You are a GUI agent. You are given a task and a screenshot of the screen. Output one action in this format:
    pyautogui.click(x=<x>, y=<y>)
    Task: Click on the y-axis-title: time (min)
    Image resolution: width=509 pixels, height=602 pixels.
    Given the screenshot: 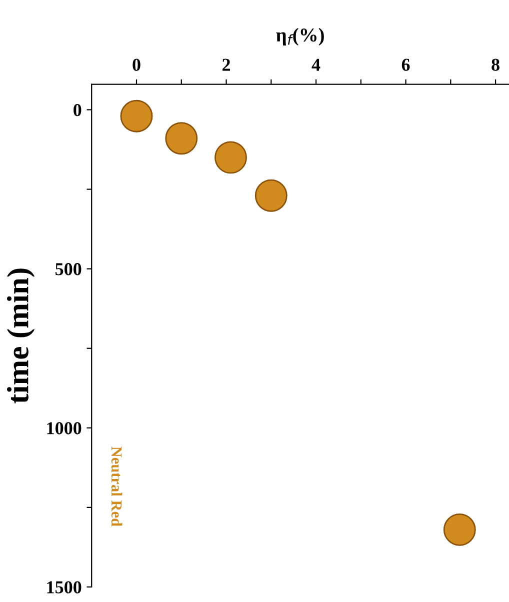 What is the action you would take?
    pyautogui.click(x=20, y=336)
    